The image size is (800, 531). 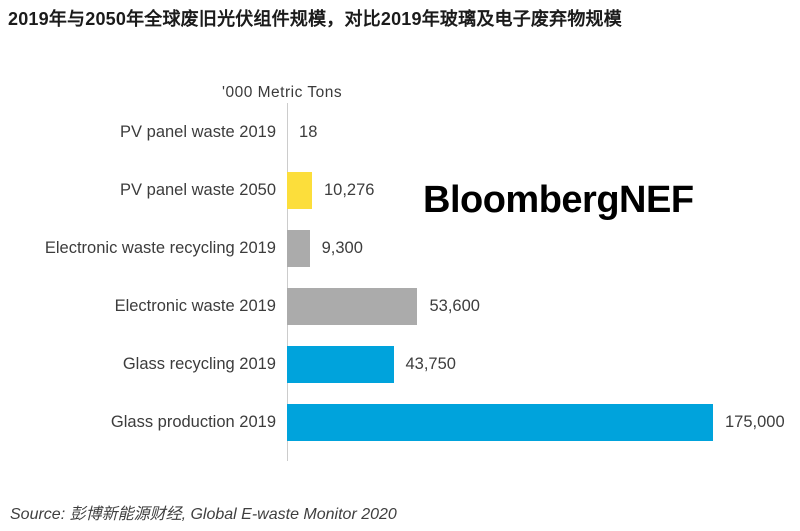 I want to click on value-label: 18, so click(x=308, y=131).